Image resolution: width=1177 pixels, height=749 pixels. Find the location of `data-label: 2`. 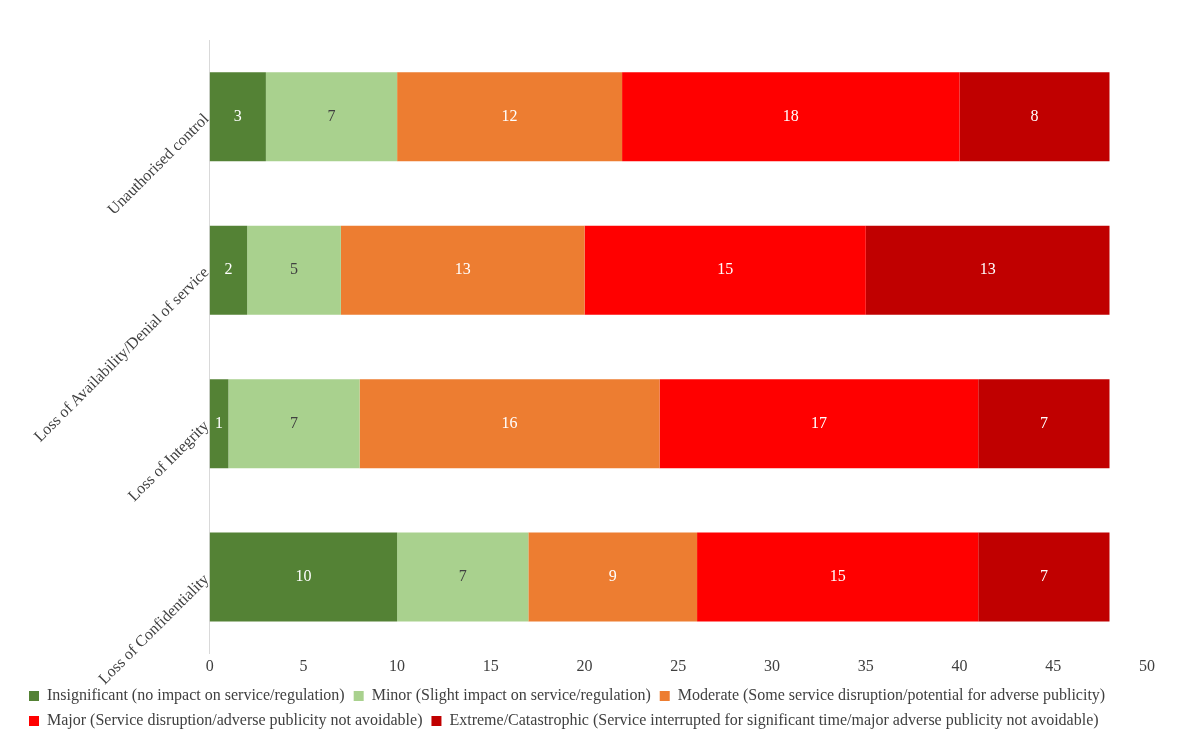

data-label: 2 is located at coordinates (228, 269).